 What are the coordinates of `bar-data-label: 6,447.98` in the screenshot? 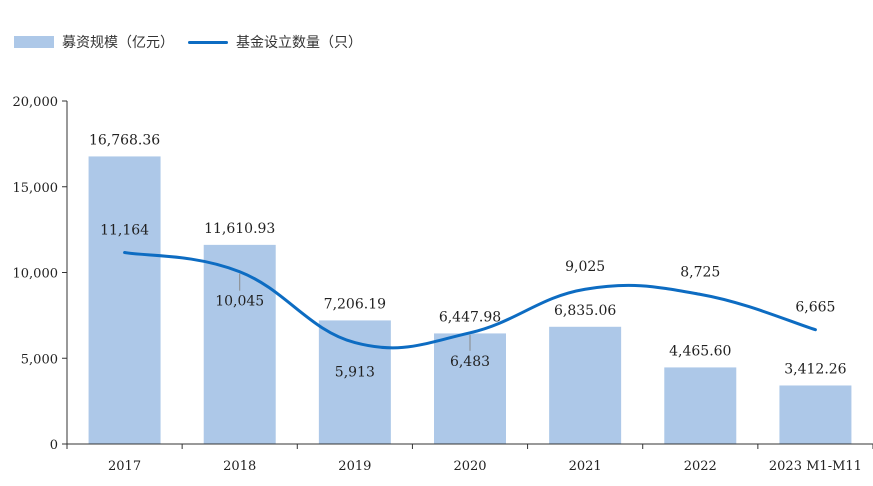 It's located at (470, 317).